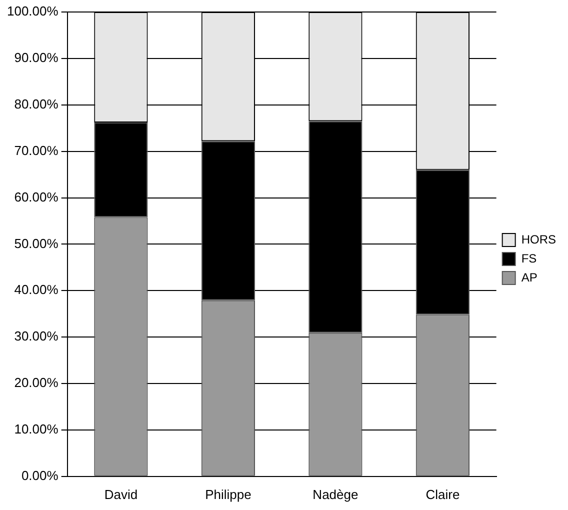  Describe the element at coordinates (36, 196) in the screenshot. I see `y-tick-label: 60.00%` at that location.